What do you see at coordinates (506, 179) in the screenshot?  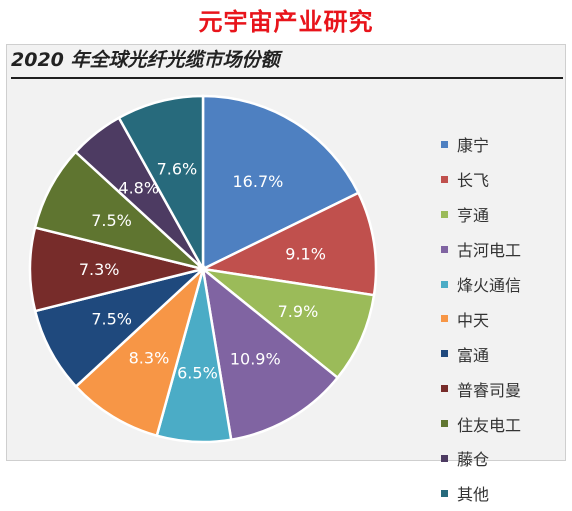 I see `legend-item-1: 长飞` at bounding box center [506, 179].